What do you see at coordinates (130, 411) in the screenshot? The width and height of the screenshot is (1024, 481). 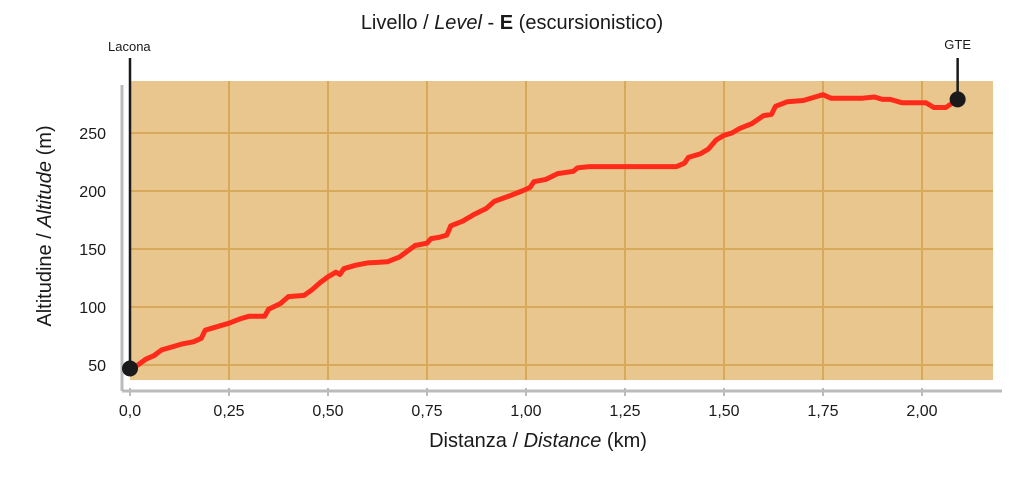 I see `x-tick-label: 0,0` at bounding box center [130, 411].